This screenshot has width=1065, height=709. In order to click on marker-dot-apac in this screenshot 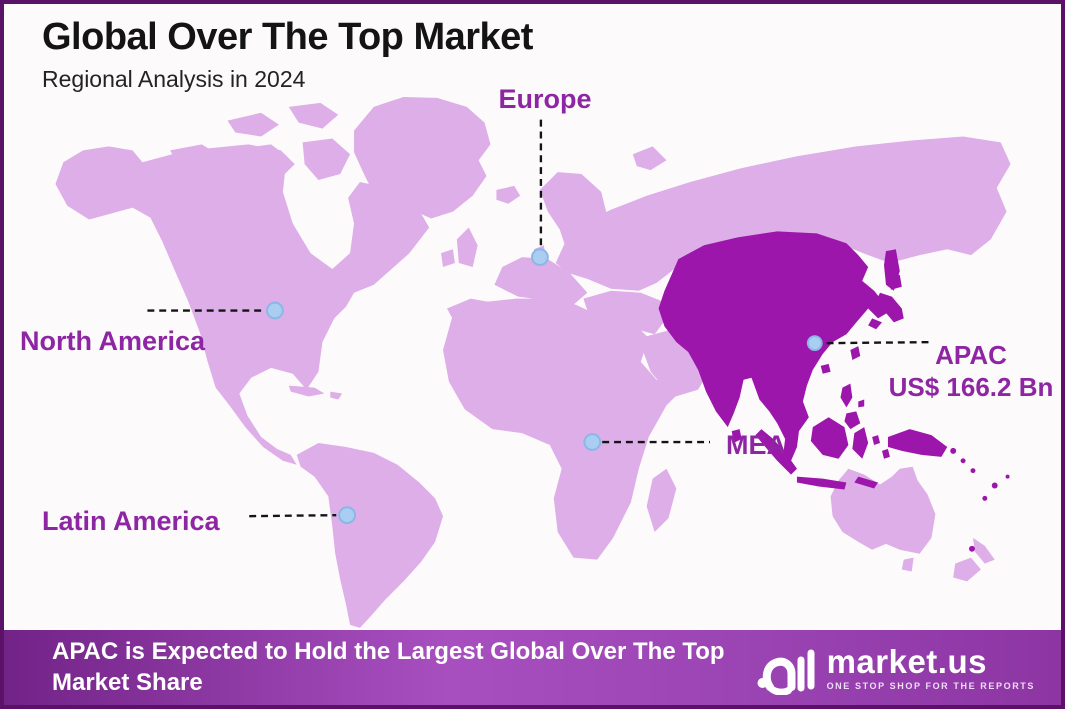, I will do `click(814, 343)`.